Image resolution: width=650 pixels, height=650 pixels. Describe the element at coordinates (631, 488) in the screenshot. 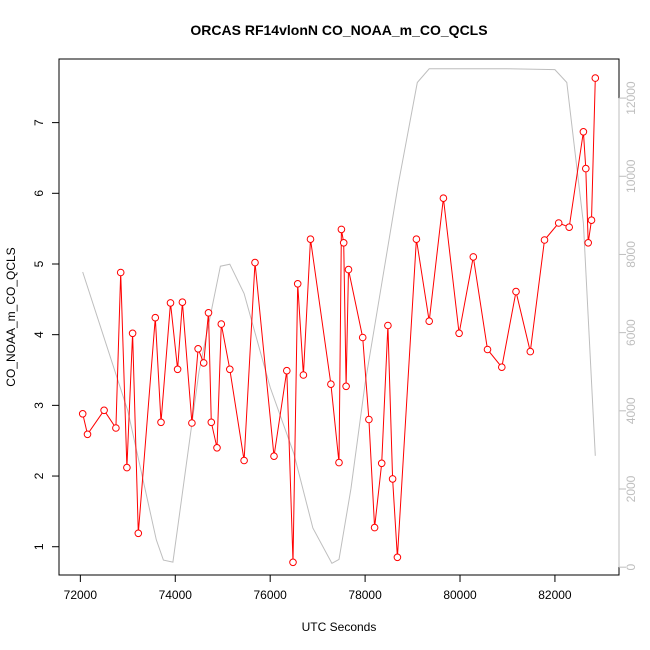

I see `y2-tick-label: 2000` at that location.